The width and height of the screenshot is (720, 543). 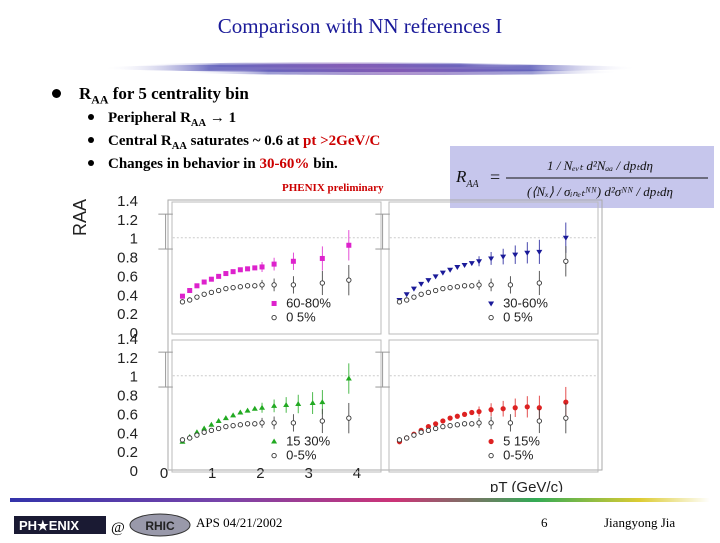 I want to click on y-tick-label: 0, so click(x=134, y=471).